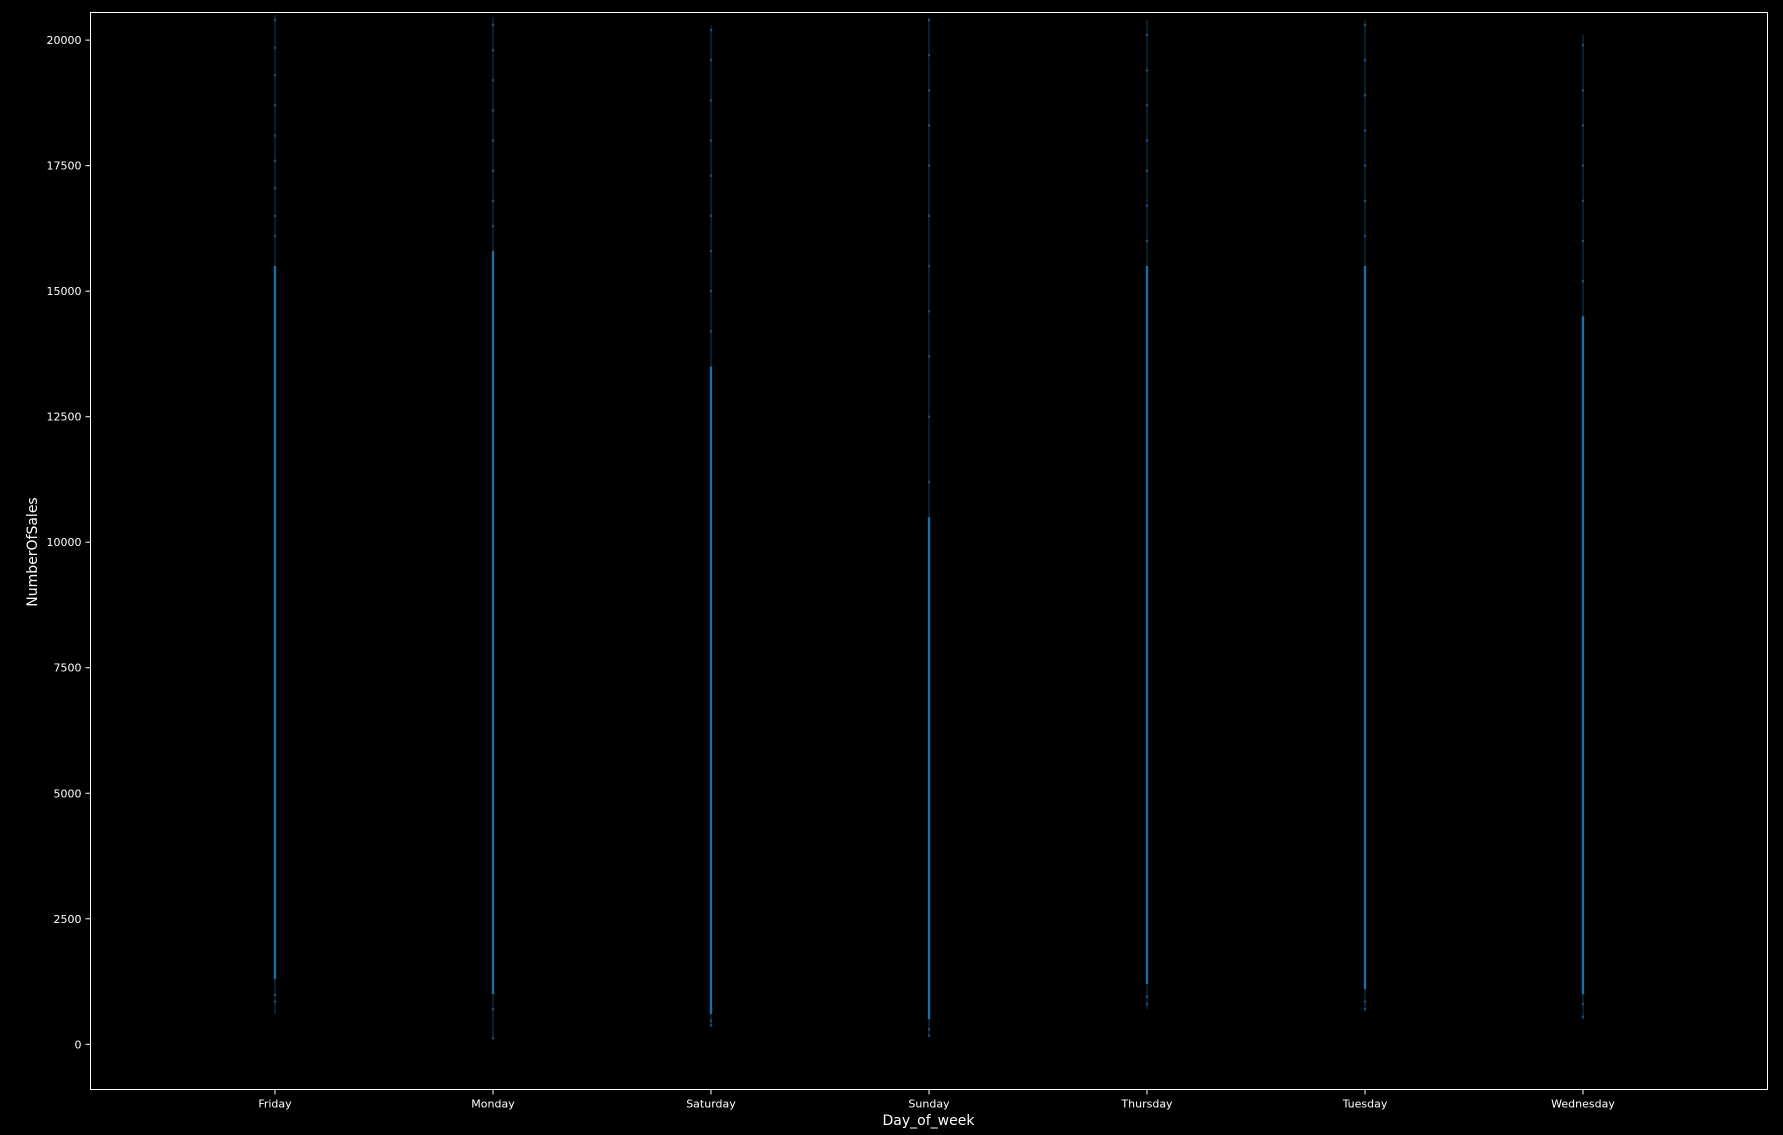 This screenshot has height=1135, width=1783. Describe the element at coordinates (64, 542) in the screenshot. I see `y-tick-label: 10000` at that location.